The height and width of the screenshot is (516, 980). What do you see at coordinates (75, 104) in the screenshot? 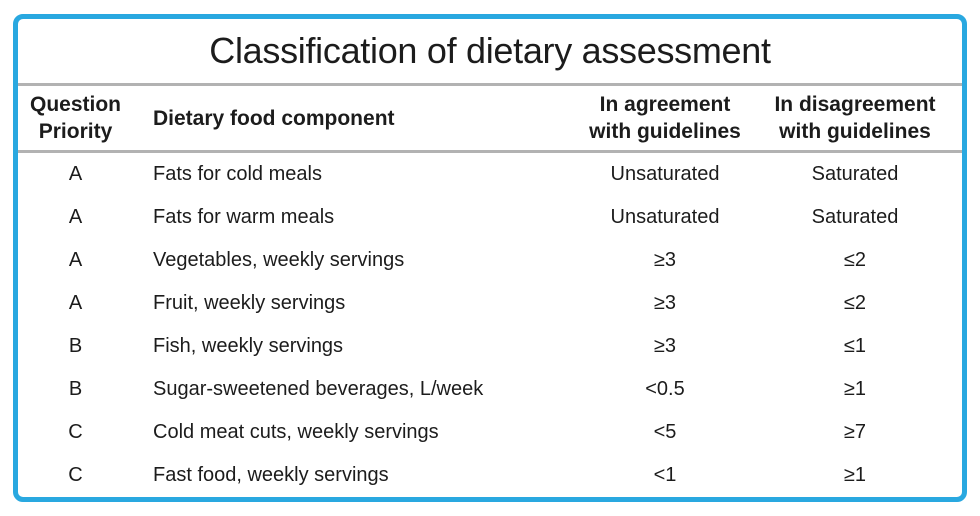
I see `column-header-line: Question` at bounding box center [75, 104].